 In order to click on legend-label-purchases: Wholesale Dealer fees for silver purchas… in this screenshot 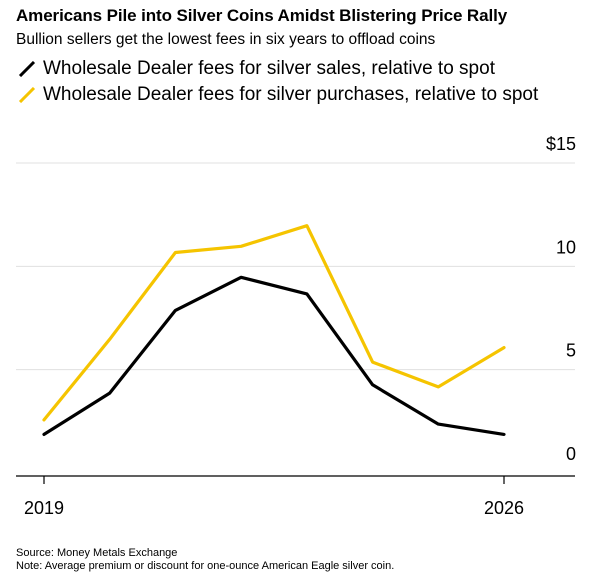, I will do `click(291, 94)`.